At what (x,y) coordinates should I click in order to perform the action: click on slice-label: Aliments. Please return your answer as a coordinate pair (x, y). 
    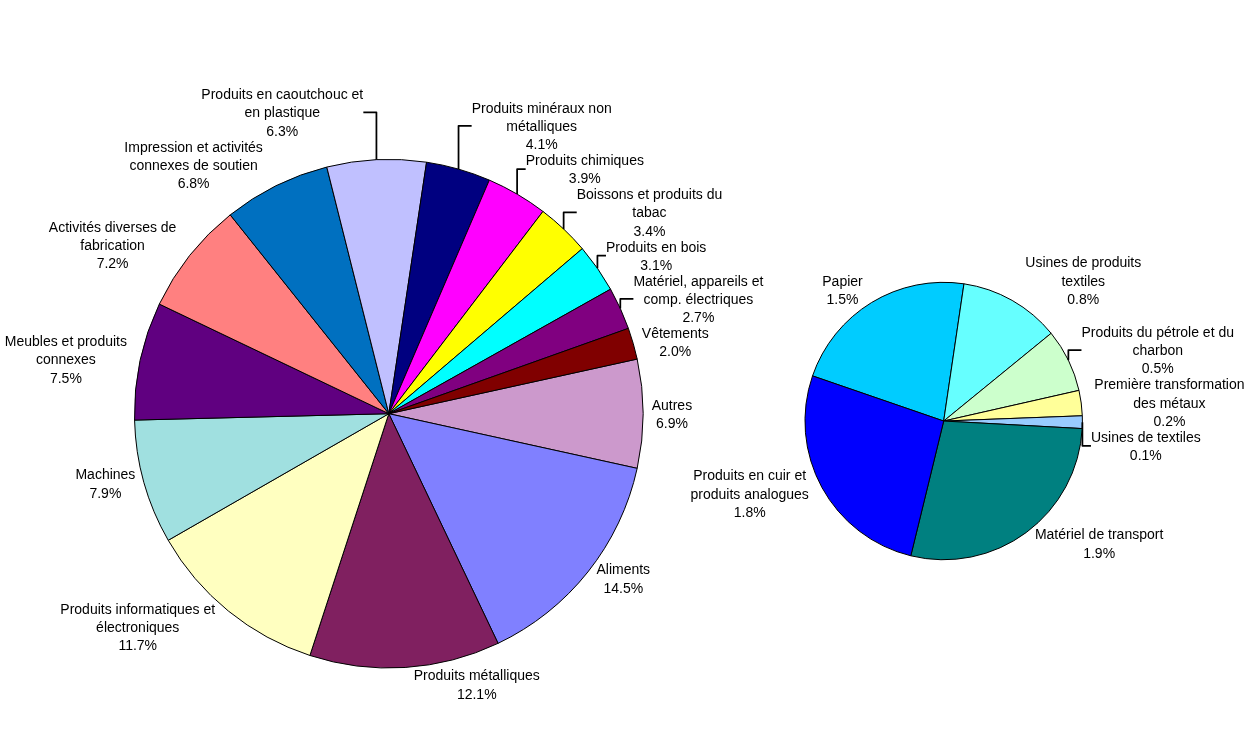
    Looking at the image, I should click on (623, 569).